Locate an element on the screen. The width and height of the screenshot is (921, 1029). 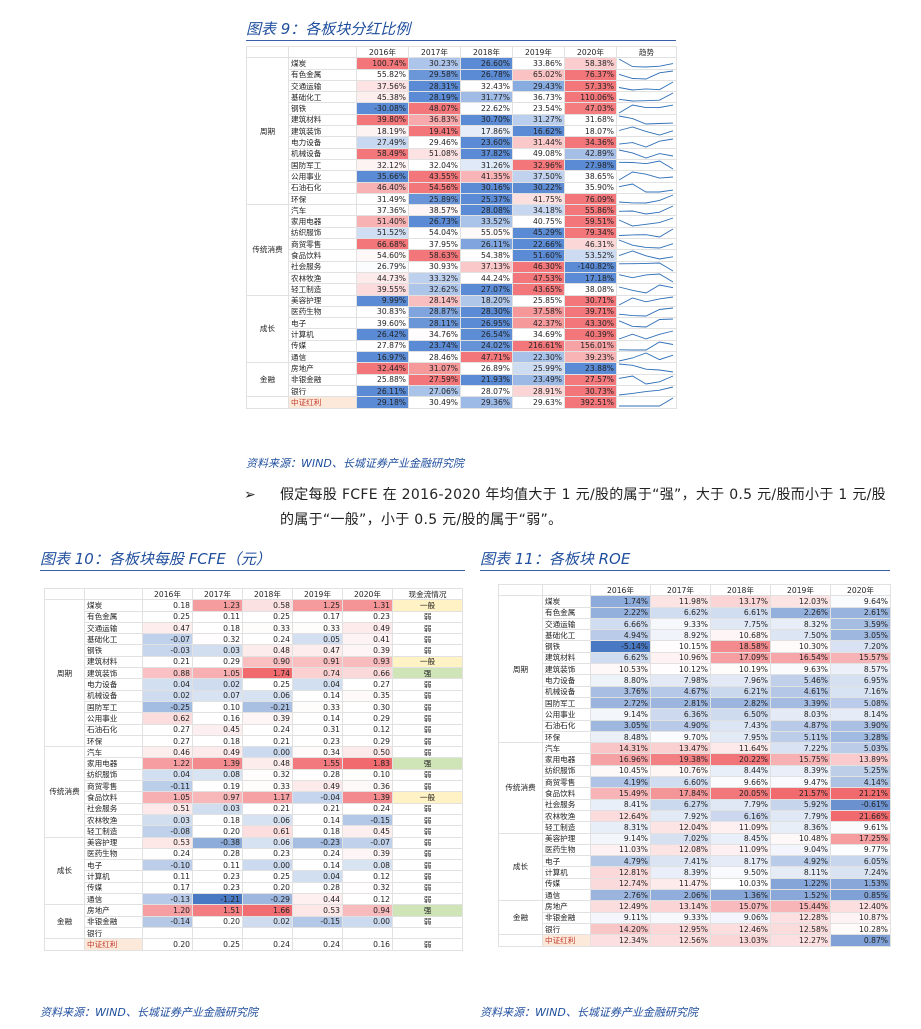
value-cell: 29.58% is located at coordinates (434, 74).